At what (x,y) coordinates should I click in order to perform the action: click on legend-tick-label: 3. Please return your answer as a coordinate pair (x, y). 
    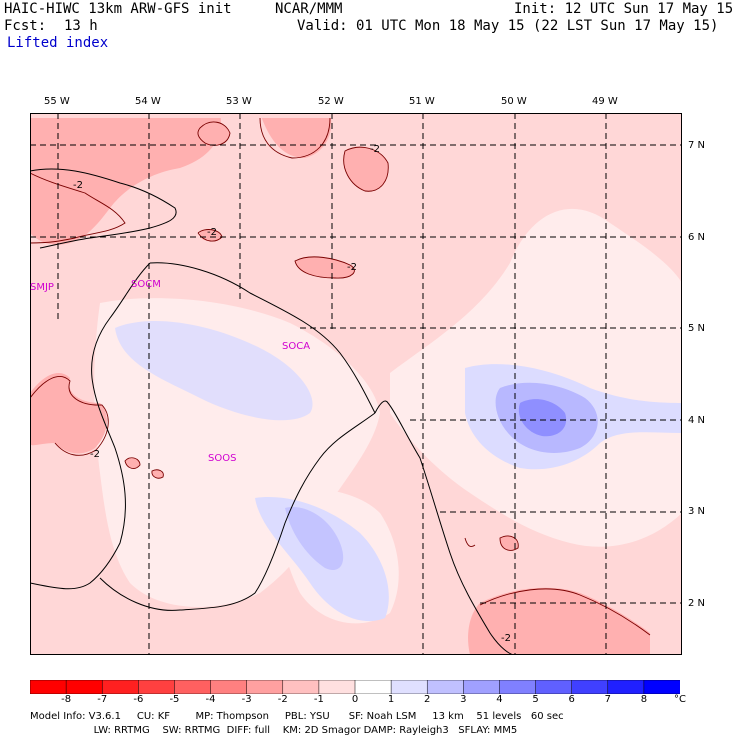
    Looking at the image, I should click on (463, 699).